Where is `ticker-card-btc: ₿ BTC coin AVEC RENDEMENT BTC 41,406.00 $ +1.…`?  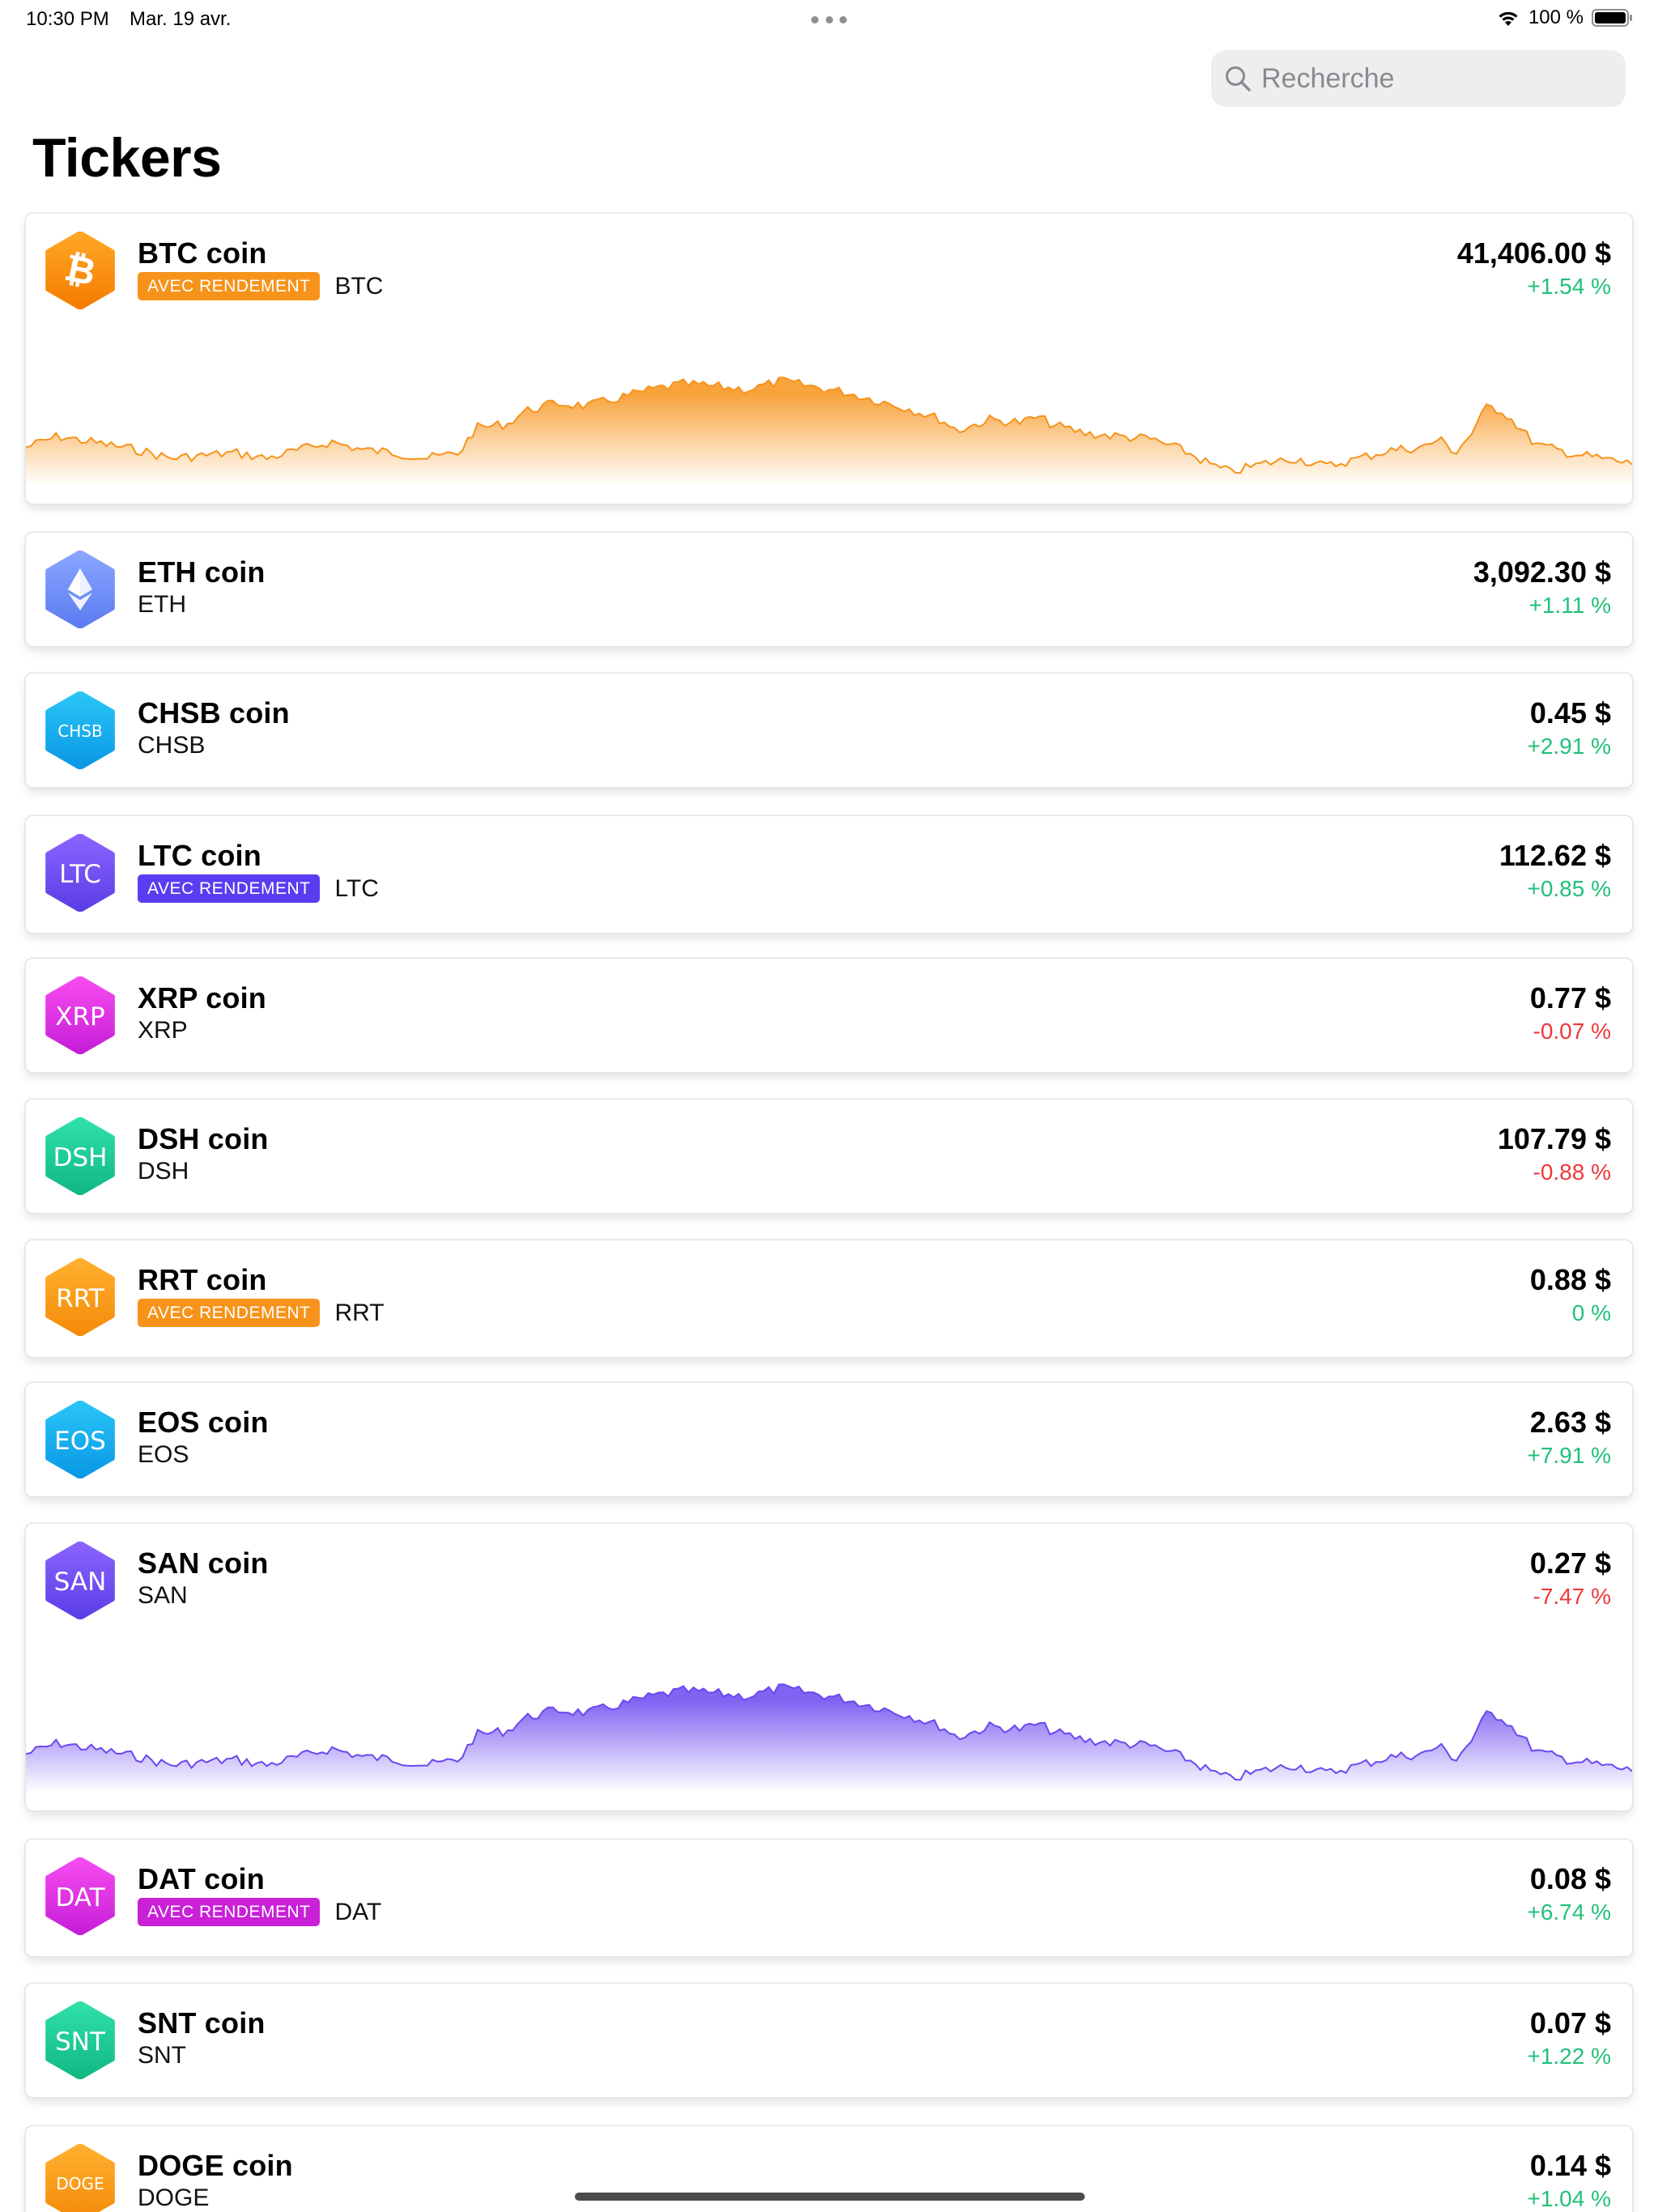
ticker-card-btc: ₿ BTC coin AVEC RENDEMENT BTC 41,406.00 $ +1.… is located at coordinates (829, 359).